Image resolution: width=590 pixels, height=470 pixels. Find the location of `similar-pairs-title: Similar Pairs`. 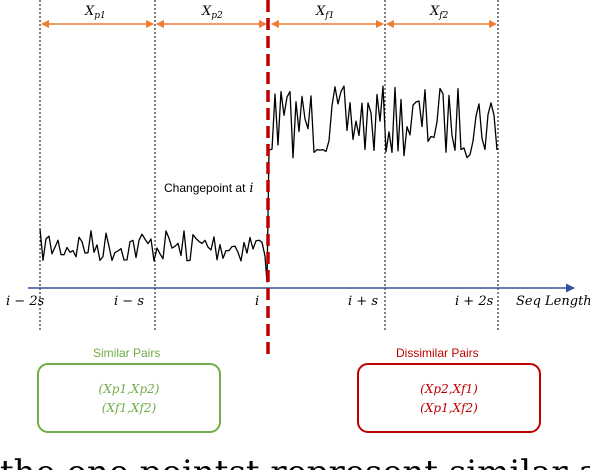

similar-pairs-title: Similar Pairs is located at coordinates (126, 353).